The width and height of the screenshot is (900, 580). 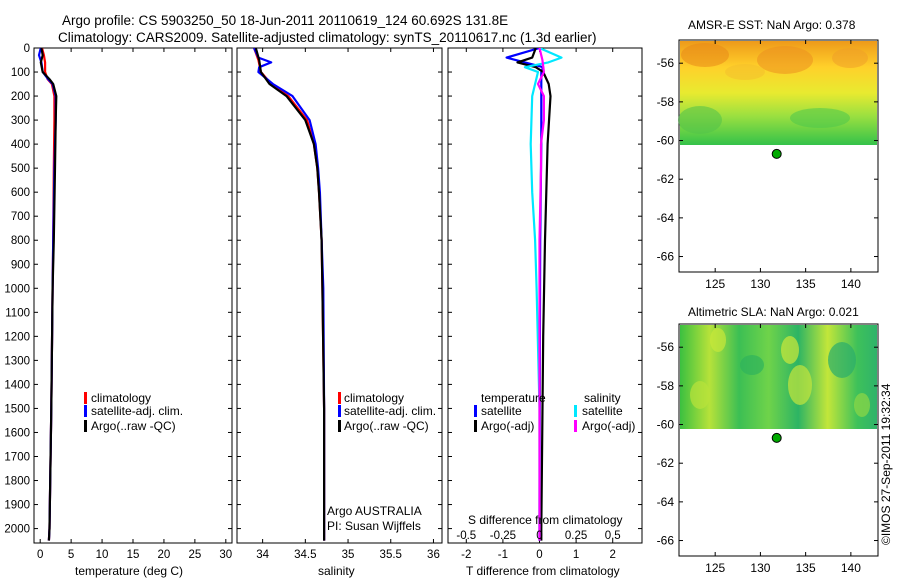 I want to click on depth-tick-label: 1500, so click(x=17, y=409).